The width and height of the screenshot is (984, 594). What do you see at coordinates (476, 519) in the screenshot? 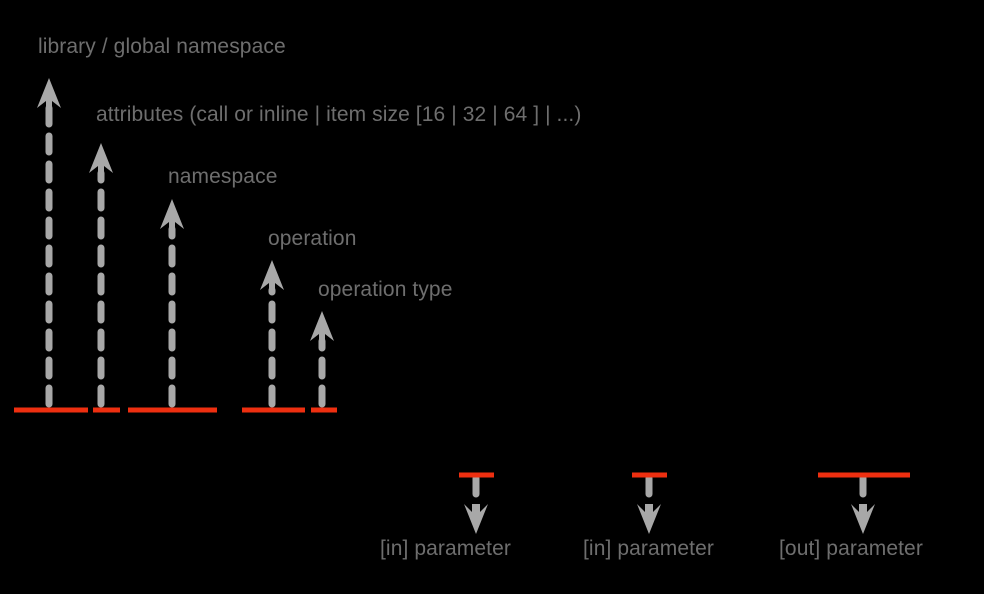
I see `arrow-down-in-parameter-1-head` at bounding box center [476, 519].